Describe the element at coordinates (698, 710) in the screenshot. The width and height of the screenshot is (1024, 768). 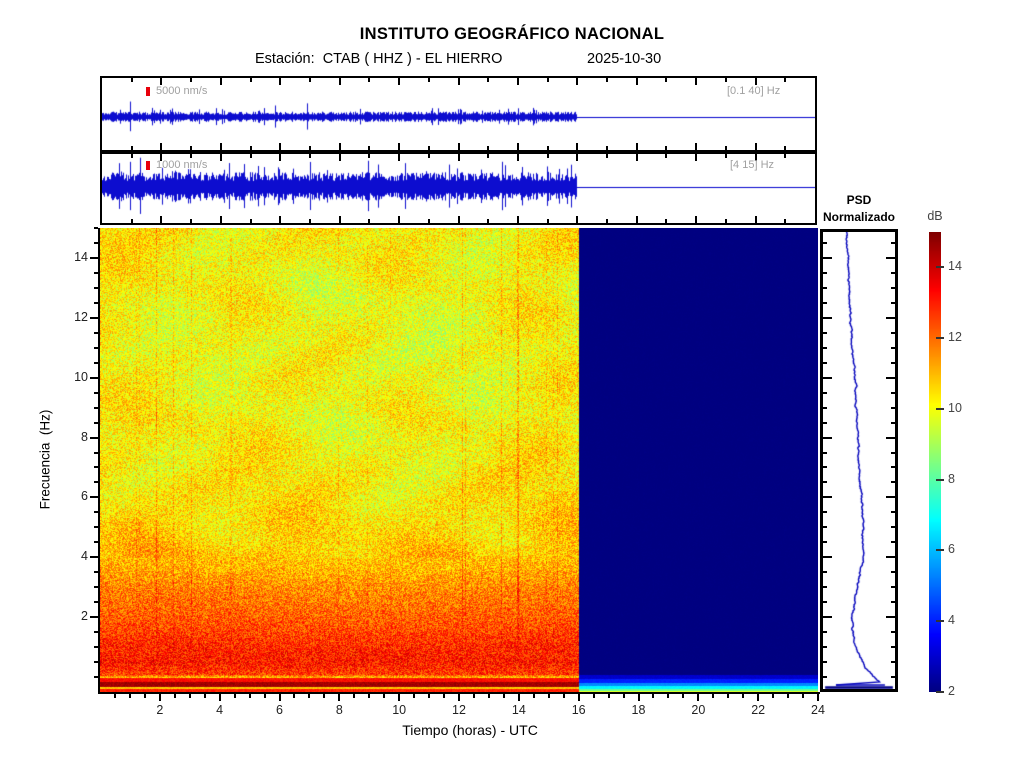
I see `x-tick-label: 20` at that location.